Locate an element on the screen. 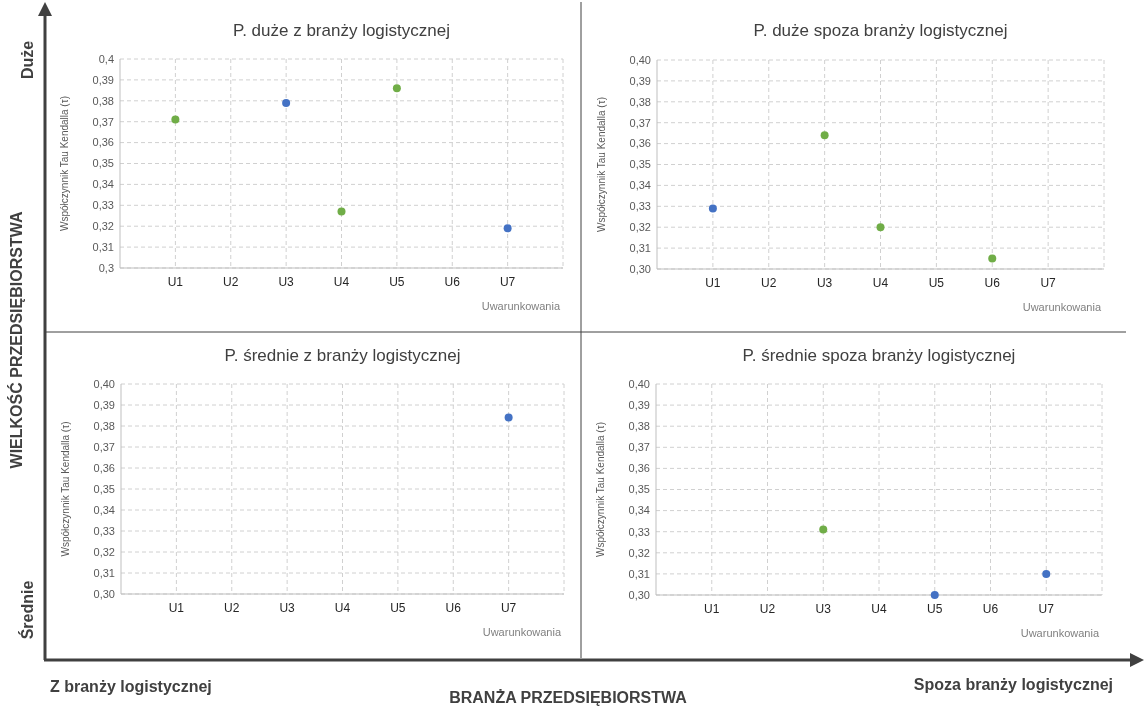 This screenshot has height=709, width=1146. text: Spoza branży logistycznej is located at coordinates (1013, 684).